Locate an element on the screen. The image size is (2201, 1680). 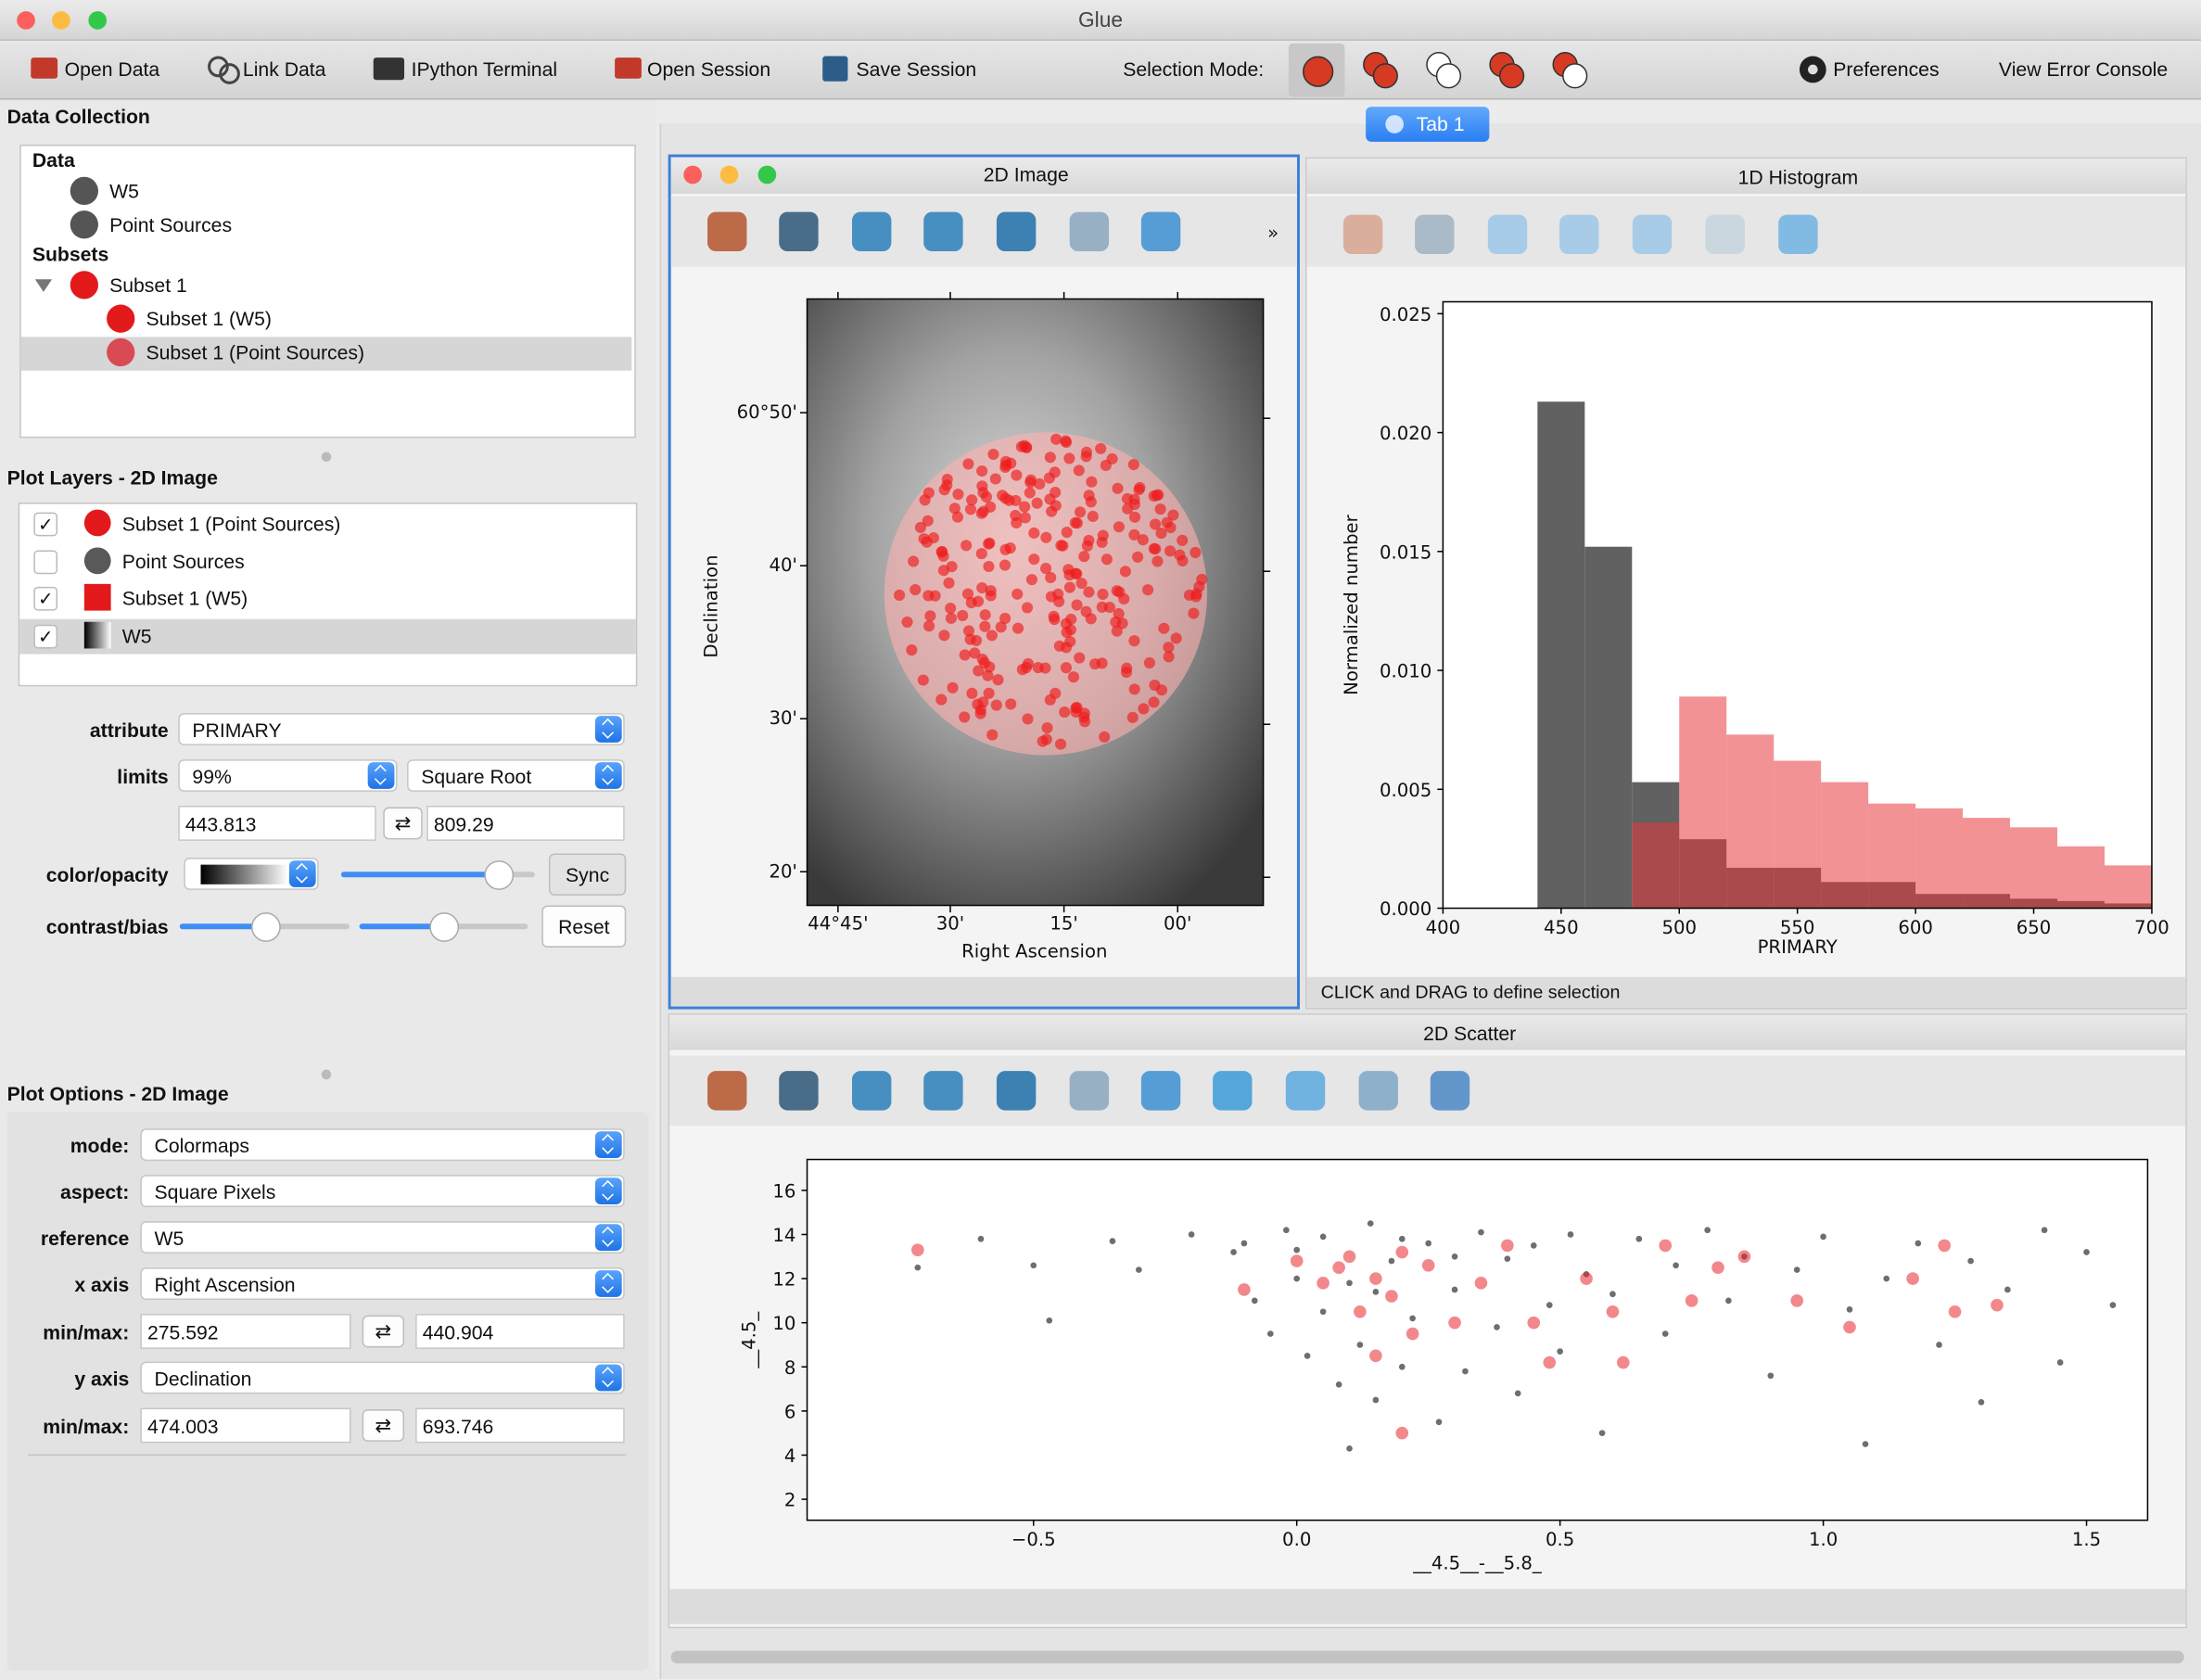
toolbar-button: Open Session is located at coordinates (708, 69).